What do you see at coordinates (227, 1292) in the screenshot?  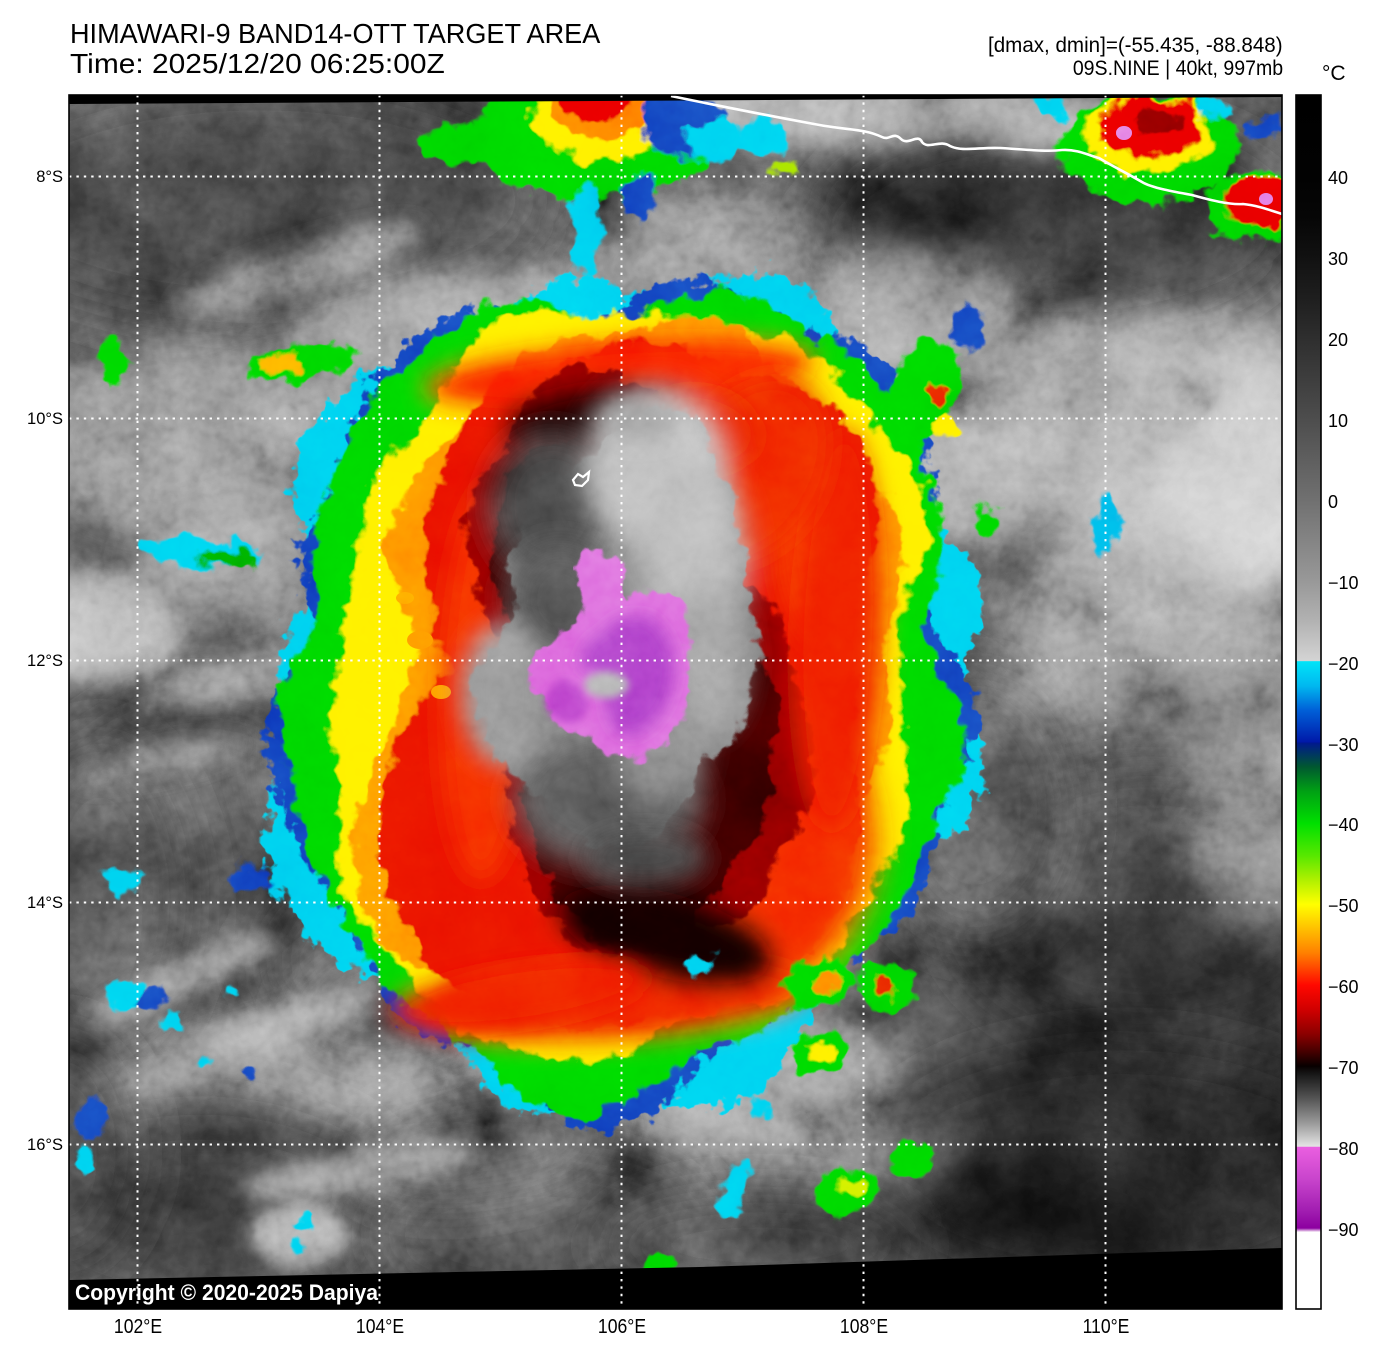 I see `svg-text: Copyright © 2020-2025 Dapiya` at bounding box center [227, 1292].